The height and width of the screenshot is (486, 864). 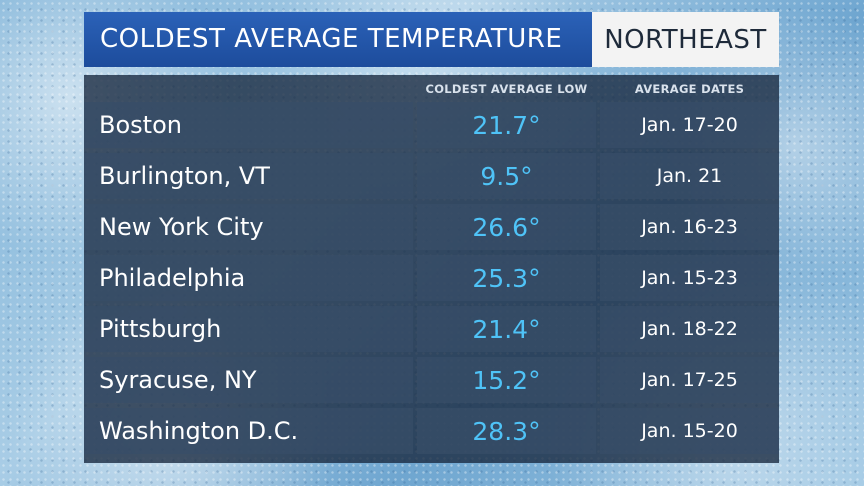 I want to click on page-title: COLDEST AVERAGE TEMPERATURE, so click(x=331, y=39).